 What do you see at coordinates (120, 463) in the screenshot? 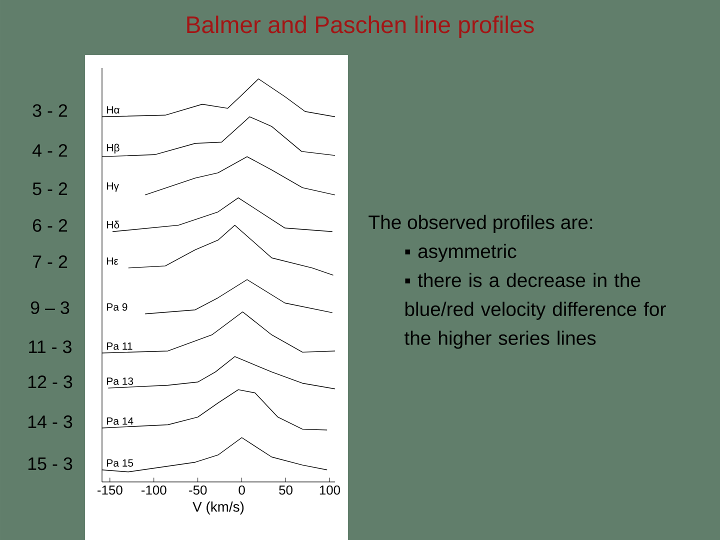
I see `series-label: Pa 15` at bounding box center [120, 463].